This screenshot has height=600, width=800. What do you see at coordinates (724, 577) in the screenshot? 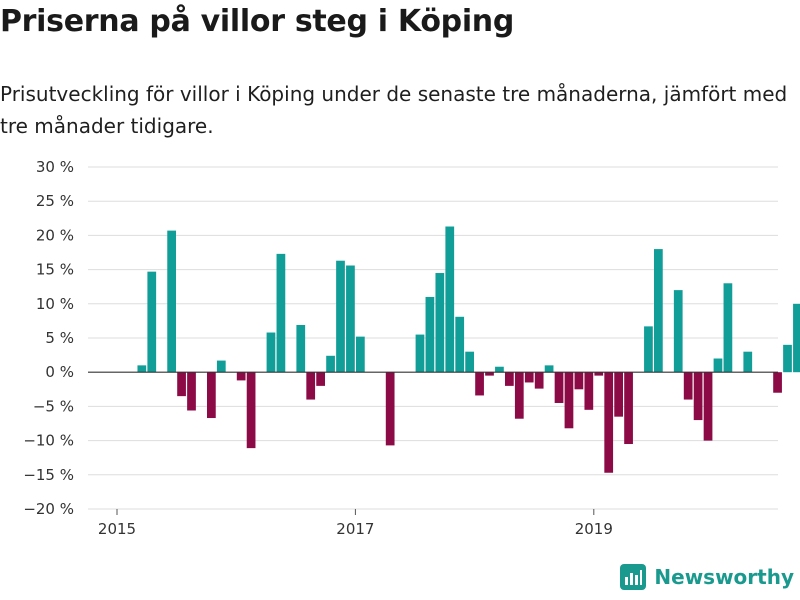
I see `brand-name: Newsworthy` at bounding box center [724, 577].